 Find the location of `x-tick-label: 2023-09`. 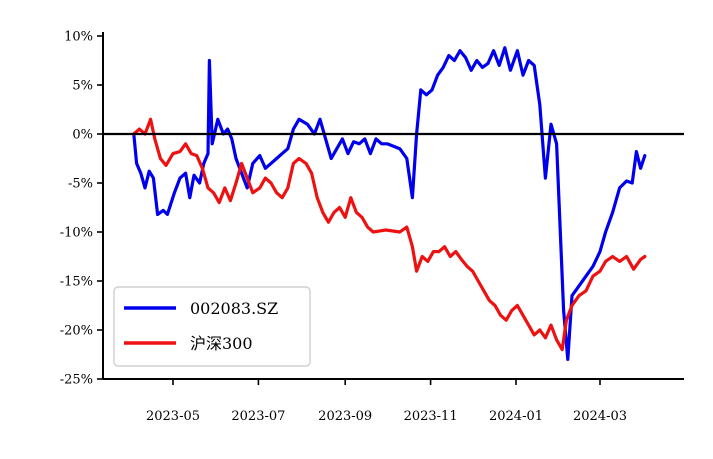

x-tick-label: 2023-09 is located at coordinates (345, 416).